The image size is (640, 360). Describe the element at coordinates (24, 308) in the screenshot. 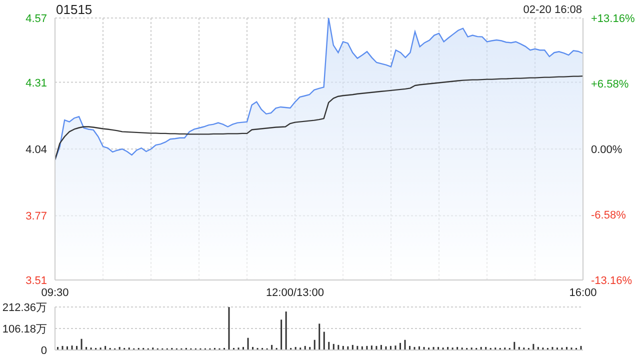

I see `y-tick-label: 212.36万` at that location.